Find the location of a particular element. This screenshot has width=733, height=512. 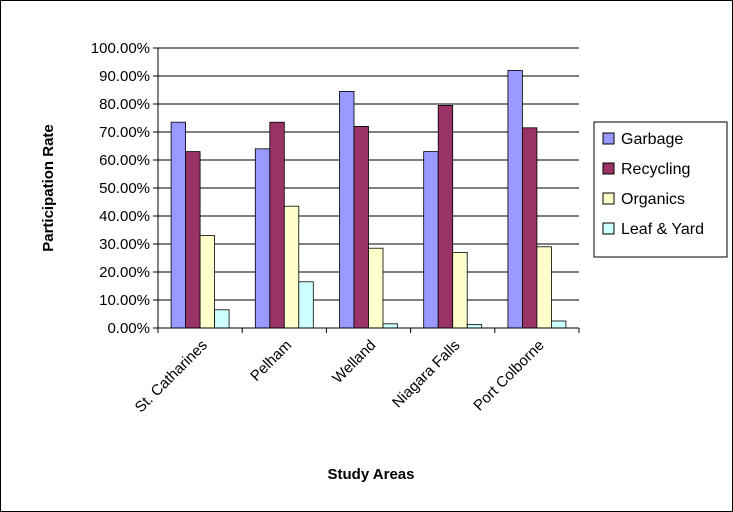

bar-recycling-pelham is located at coordinates (277, 225).